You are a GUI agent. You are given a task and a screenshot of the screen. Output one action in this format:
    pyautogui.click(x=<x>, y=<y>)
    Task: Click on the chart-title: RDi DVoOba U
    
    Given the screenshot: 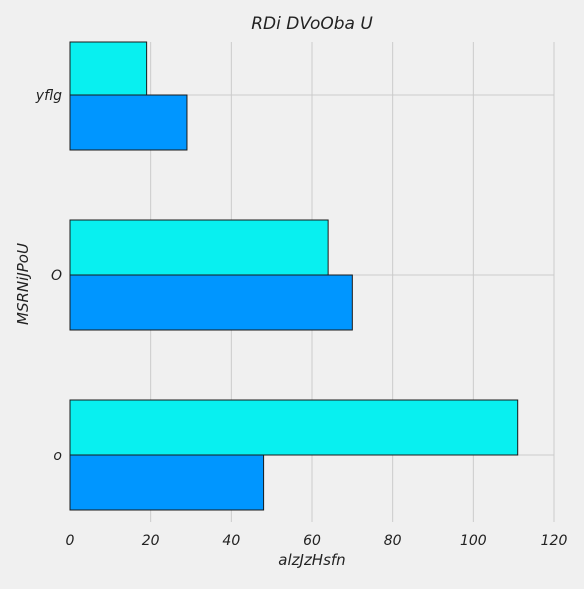 What is the action you would take?
    pyautogui.click(x=312, y=24)
    